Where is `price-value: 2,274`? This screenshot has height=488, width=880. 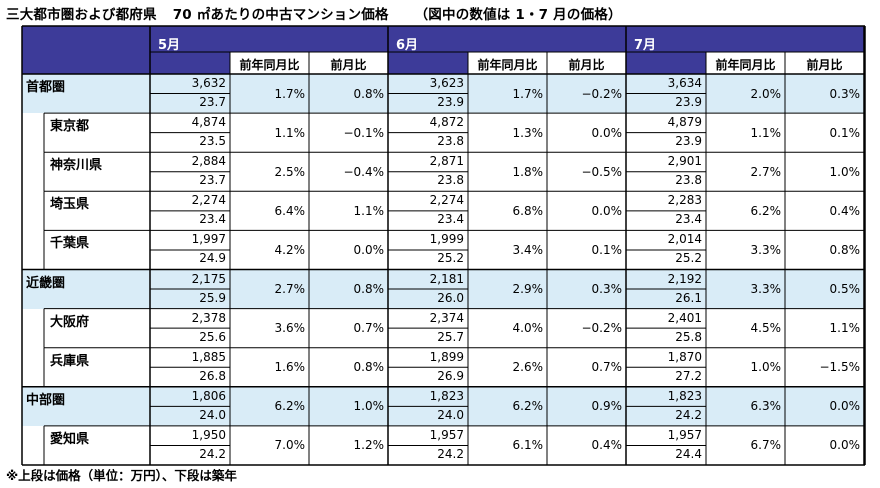
price-value: 2,274 is located at coordinates (446, 200).